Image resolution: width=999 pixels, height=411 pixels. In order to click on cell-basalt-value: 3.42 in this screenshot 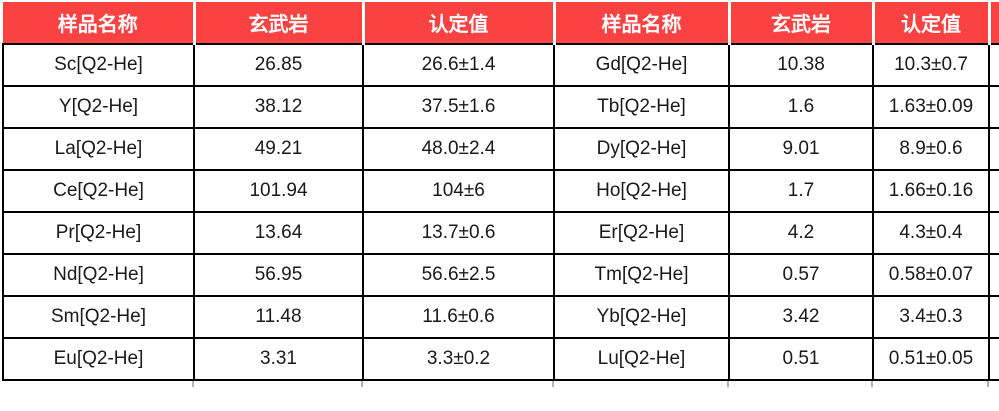, I will do `click(801, 317)`.